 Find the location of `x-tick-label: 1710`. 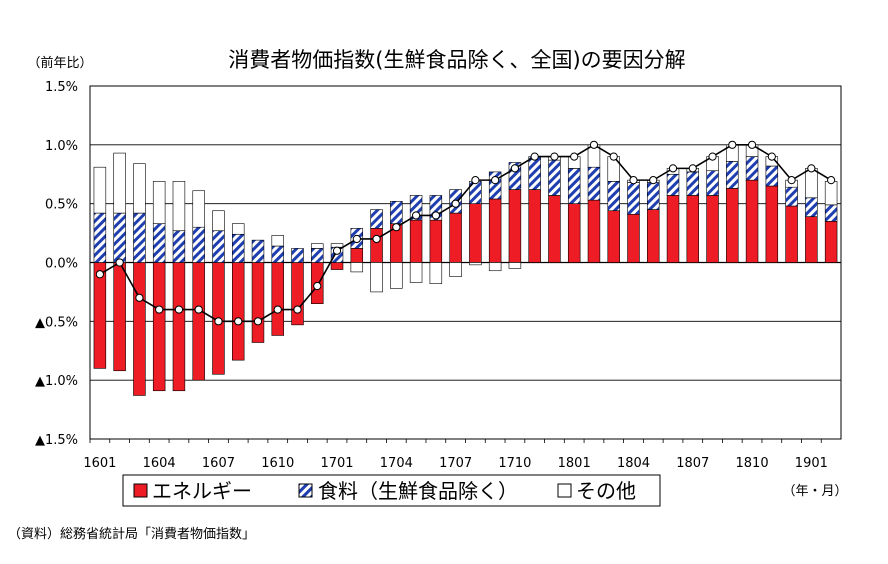

x-tick-label: 1710 is located at coordinates (514, 463).